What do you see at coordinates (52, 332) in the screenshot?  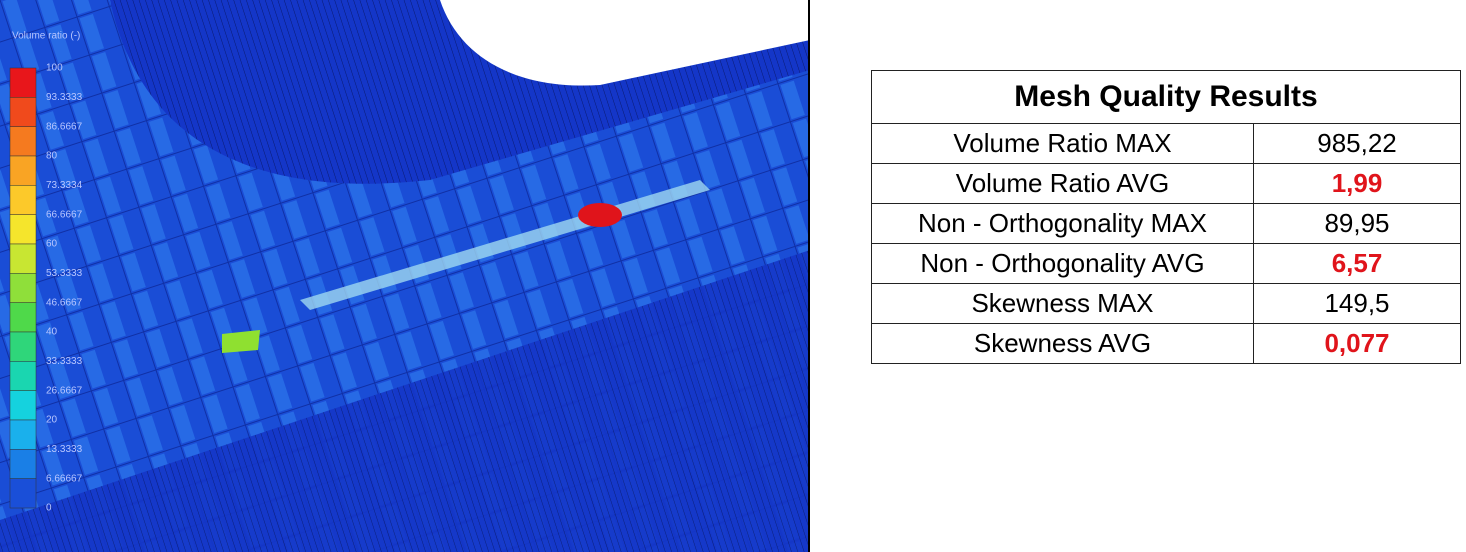 I see `legend-label: 40` at bounding box center [52, 332].